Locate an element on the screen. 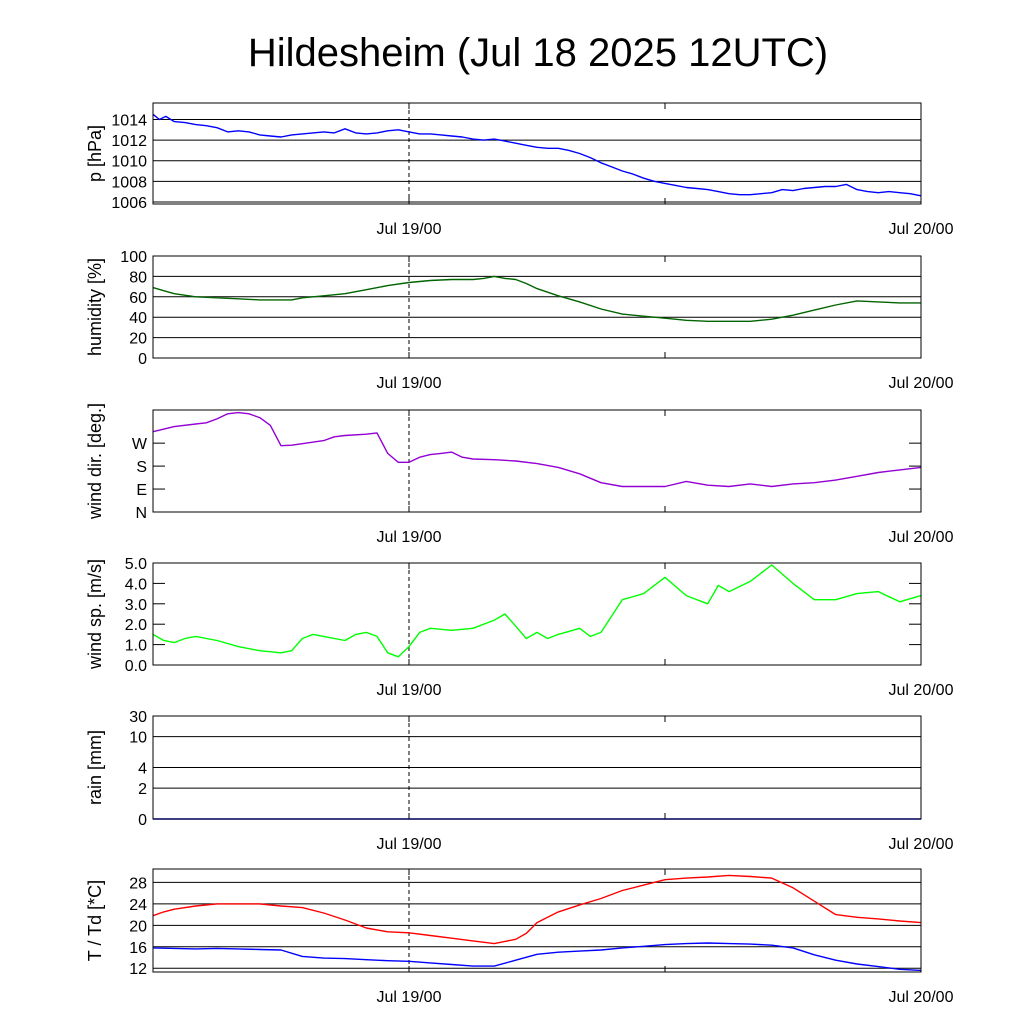 Image resolution: width=1024 pixels, height=1024 pixels. y-tick-label: 0.0 is located at coordinates (136, 666).